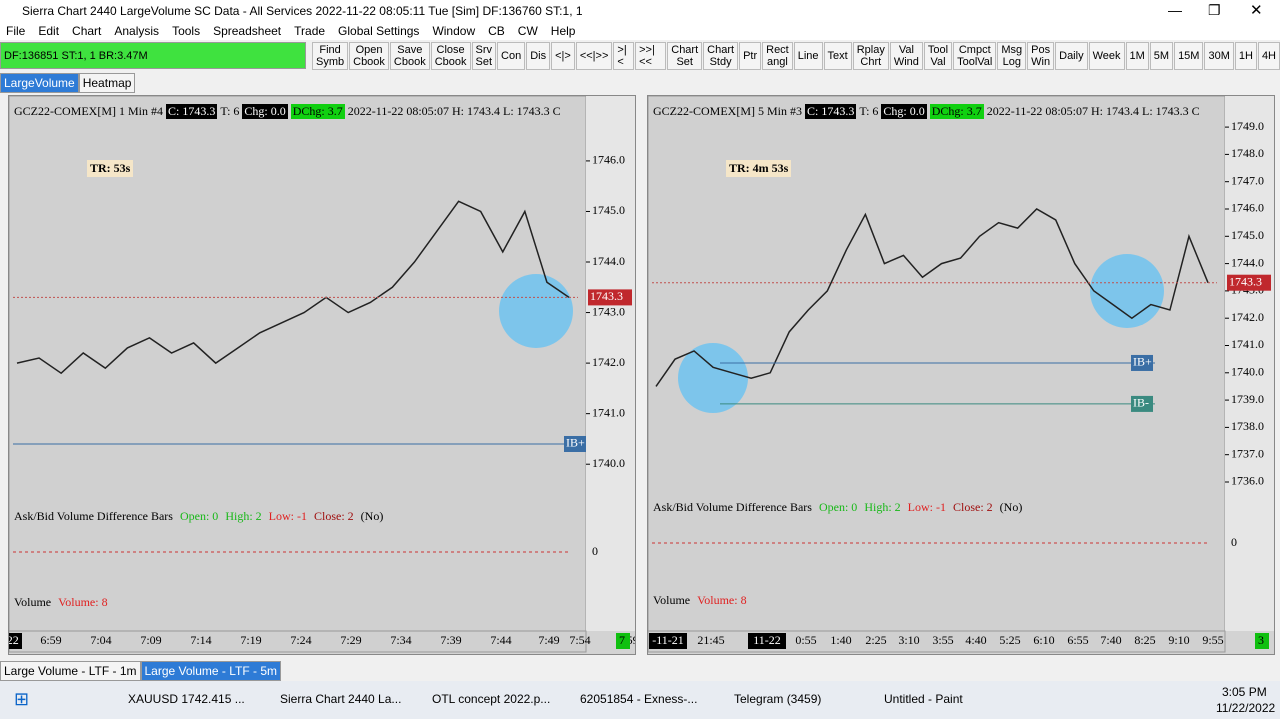 The height and width of the screenshot is (719, 1280). What do you see at coordinates (450, 56) in the screenshot?
I see `toolbar-button: Close Cbook` at bounding box center [450, 56].